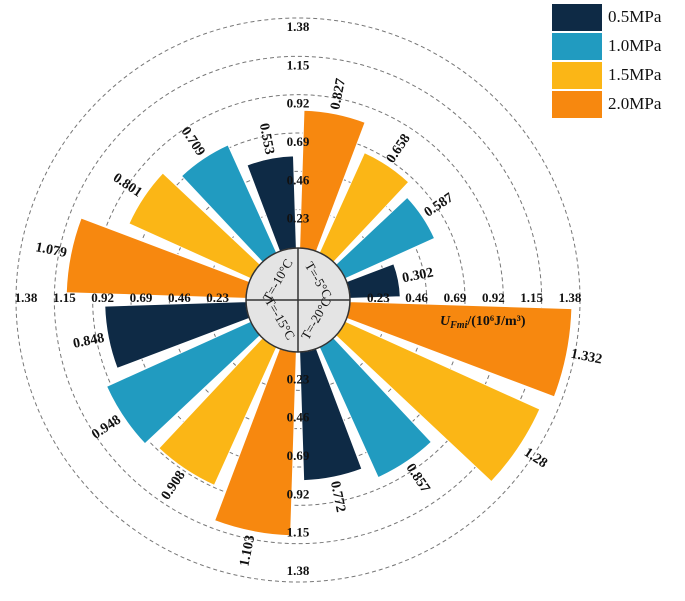 This screenshot has width=685, height=601. I want to click on value-label: 0.857, so click(418, 478).